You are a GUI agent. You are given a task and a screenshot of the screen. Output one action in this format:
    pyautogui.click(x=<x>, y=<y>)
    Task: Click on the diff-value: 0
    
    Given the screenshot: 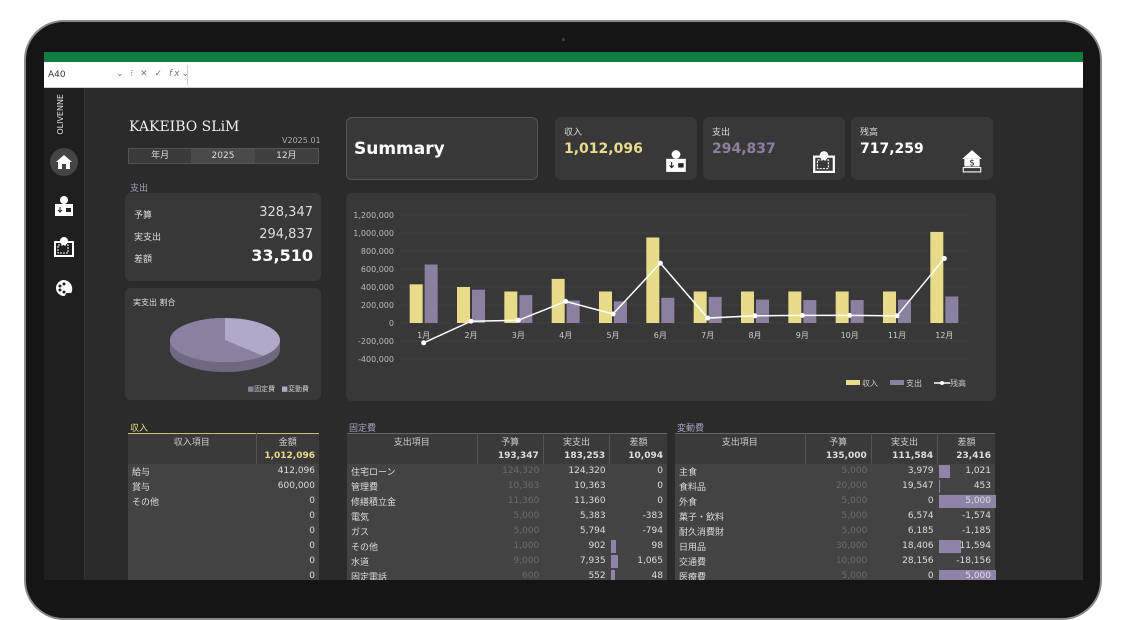 What is the action you would take?
    pyautogui.click(x=660, y=486)
    